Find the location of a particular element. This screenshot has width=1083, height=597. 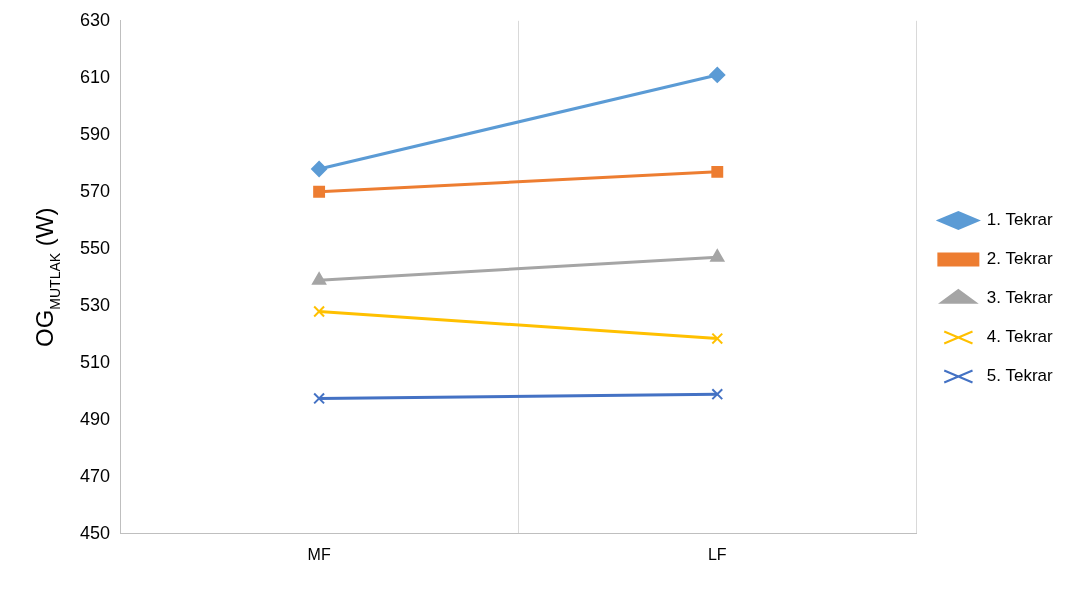

y-tick-label: 630 is located at coordinates (95, 19).